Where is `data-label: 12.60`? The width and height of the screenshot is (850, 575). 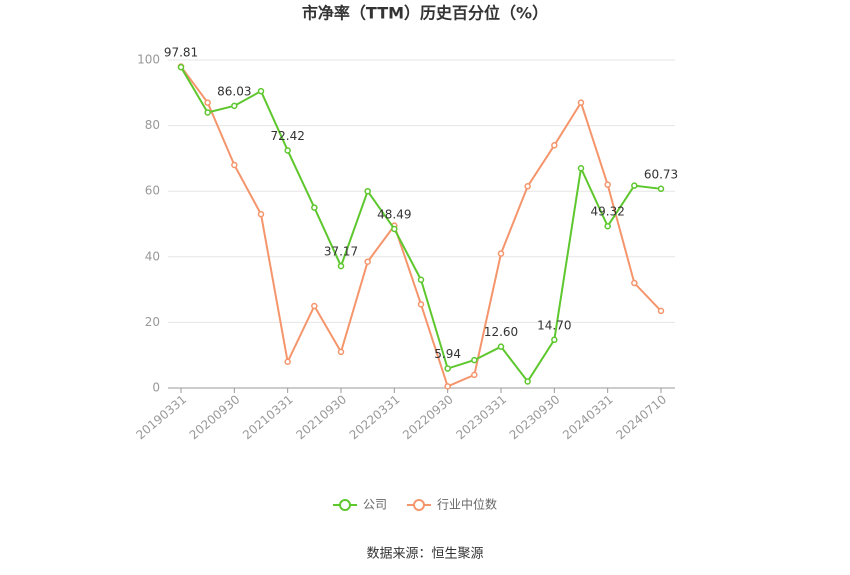 data-label: 12.60 is located at coordinates (501, 332).